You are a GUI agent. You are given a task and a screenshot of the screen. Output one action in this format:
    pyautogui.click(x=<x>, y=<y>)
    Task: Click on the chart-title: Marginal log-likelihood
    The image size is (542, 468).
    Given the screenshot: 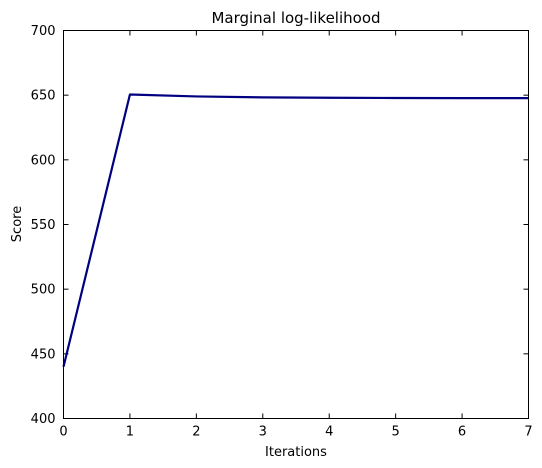 What is the action you would take?
    pyautogui.click(x=295, y=18)
    